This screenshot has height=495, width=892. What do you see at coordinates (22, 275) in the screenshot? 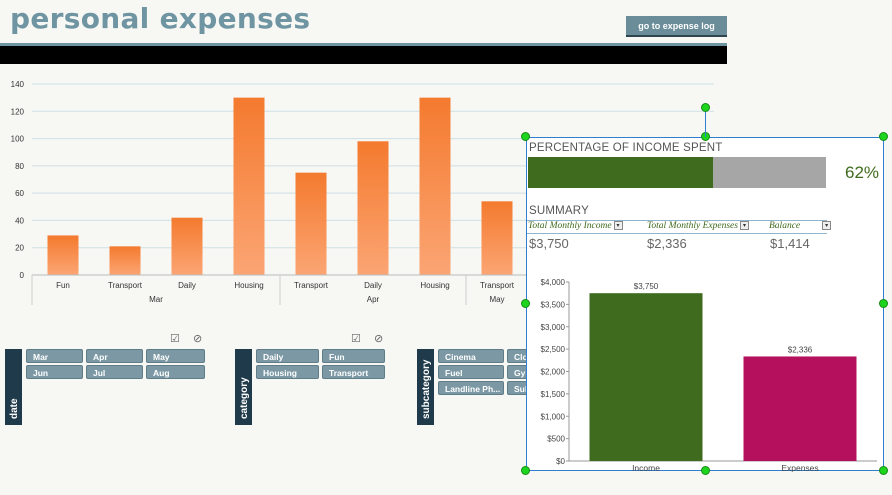
I see `y-tick-label: 0` at bounding box center [22, 275].